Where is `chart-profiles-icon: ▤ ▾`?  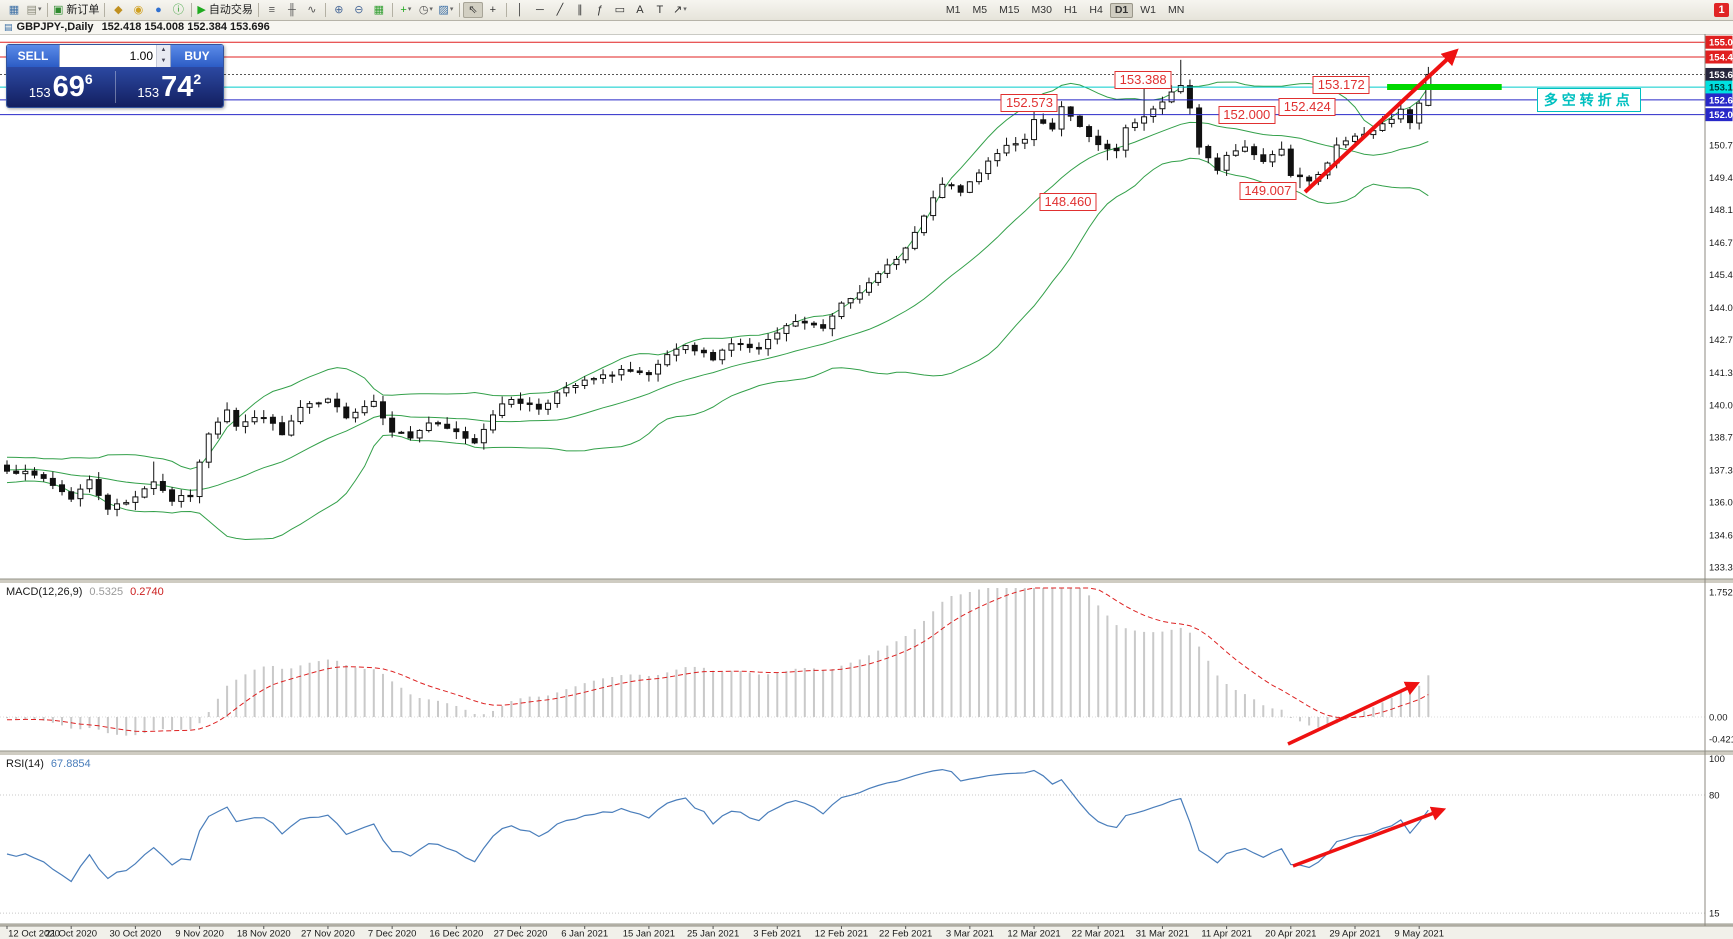 chart-profiles-icon: ▤ ▾ is located at coordinates (34, 10).